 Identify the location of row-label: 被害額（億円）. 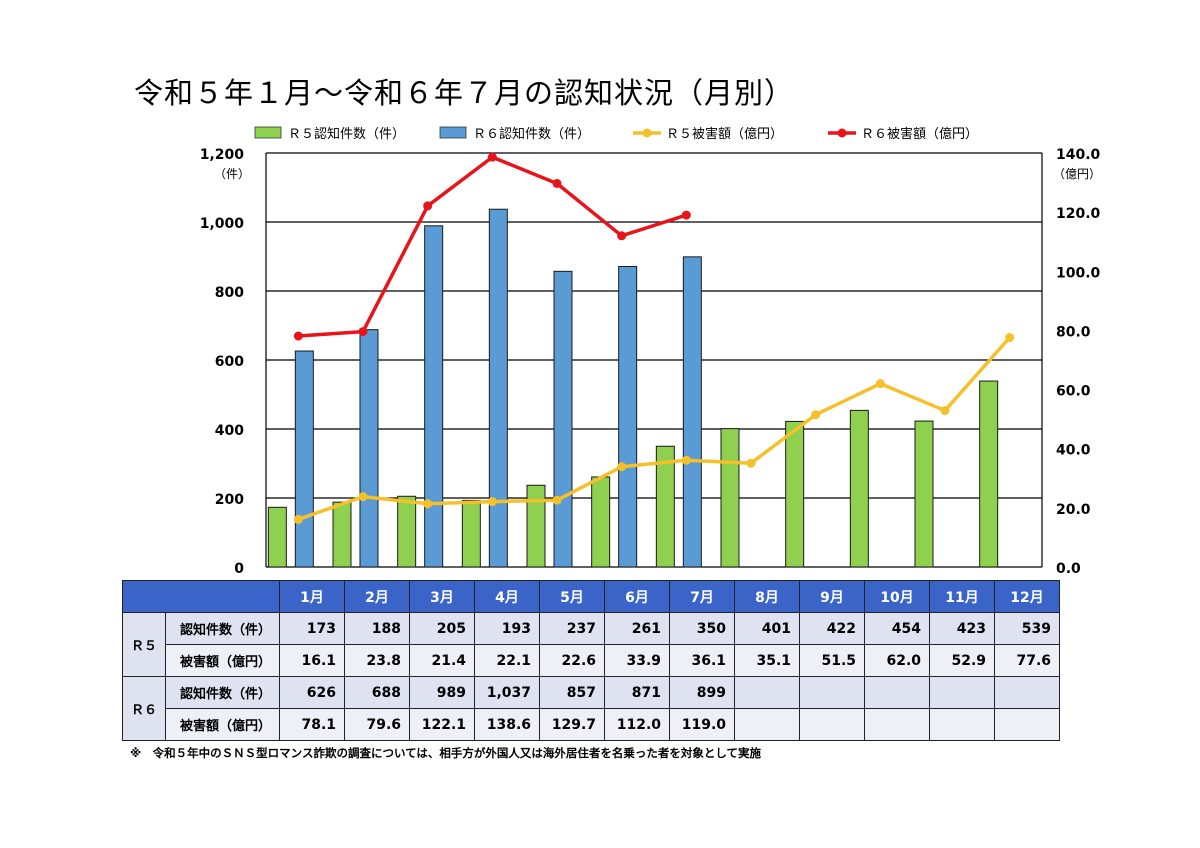
(223, 724).